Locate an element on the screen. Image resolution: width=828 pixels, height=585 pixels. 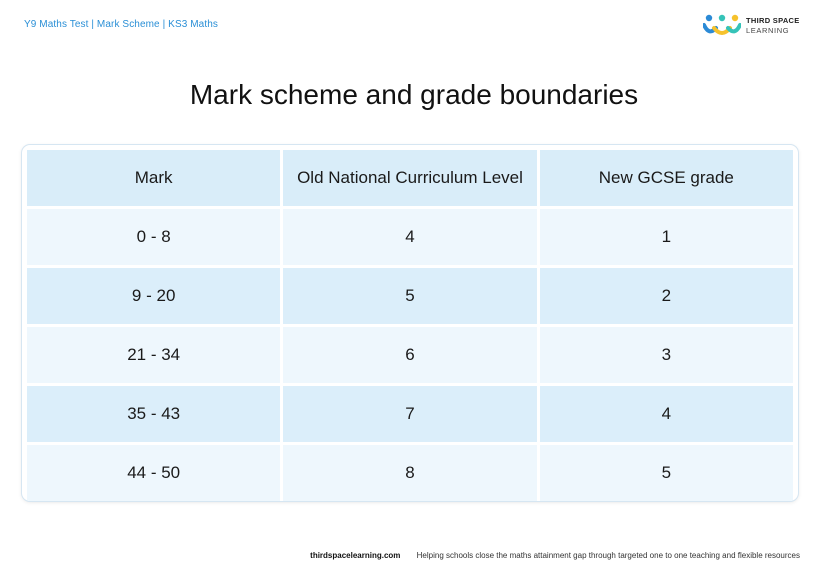
third-space-learning-logo: THIRD SPACE LEARNING is located at coordinates (751, 26).